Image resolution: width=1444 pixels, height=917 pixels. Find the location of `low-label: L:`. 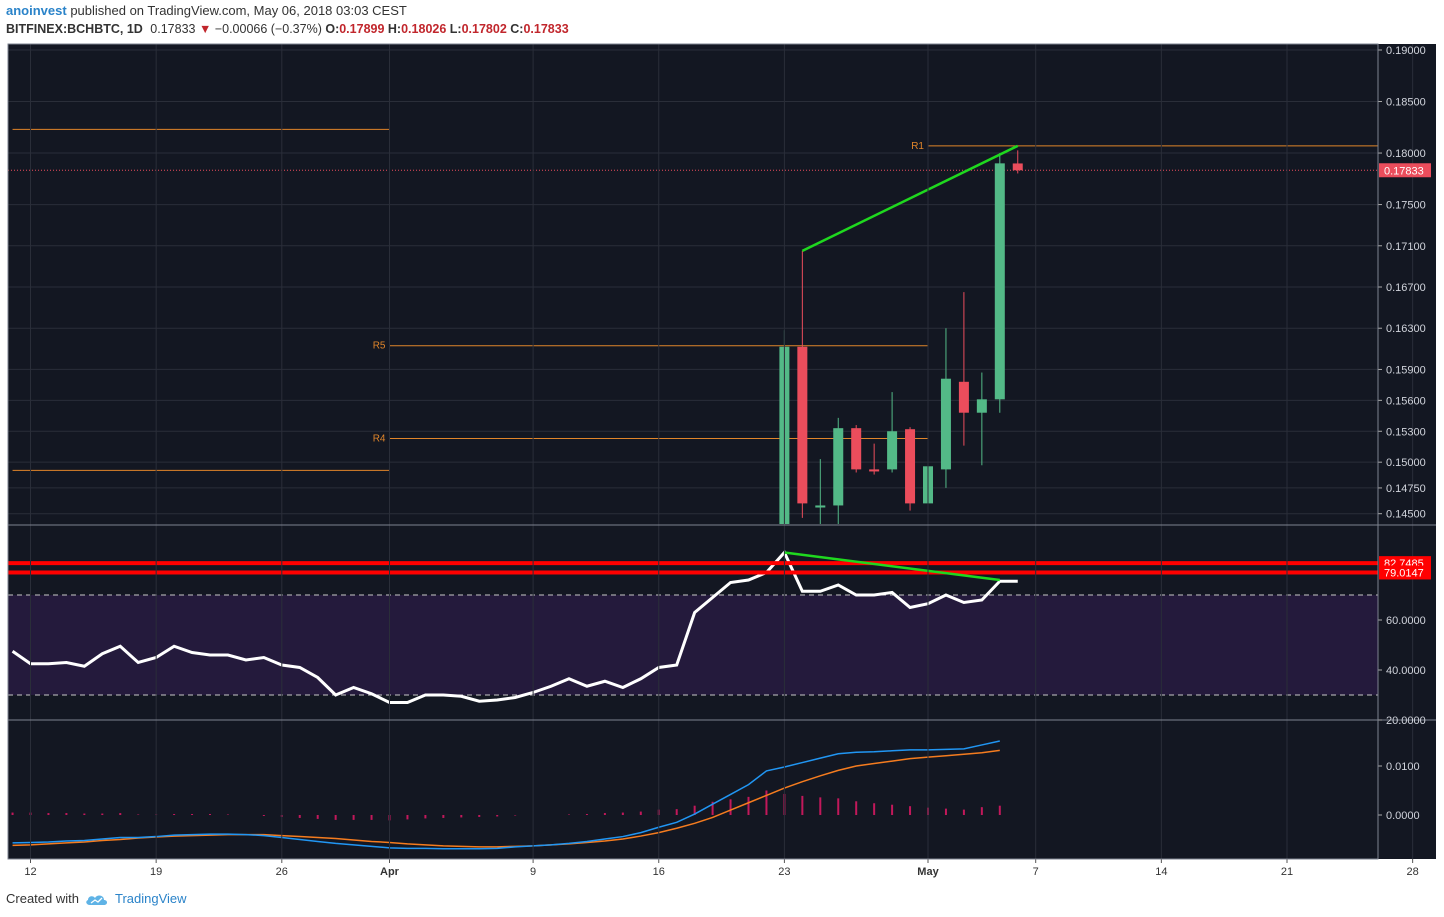

low-label: L: is located at coordinates (455, 29).